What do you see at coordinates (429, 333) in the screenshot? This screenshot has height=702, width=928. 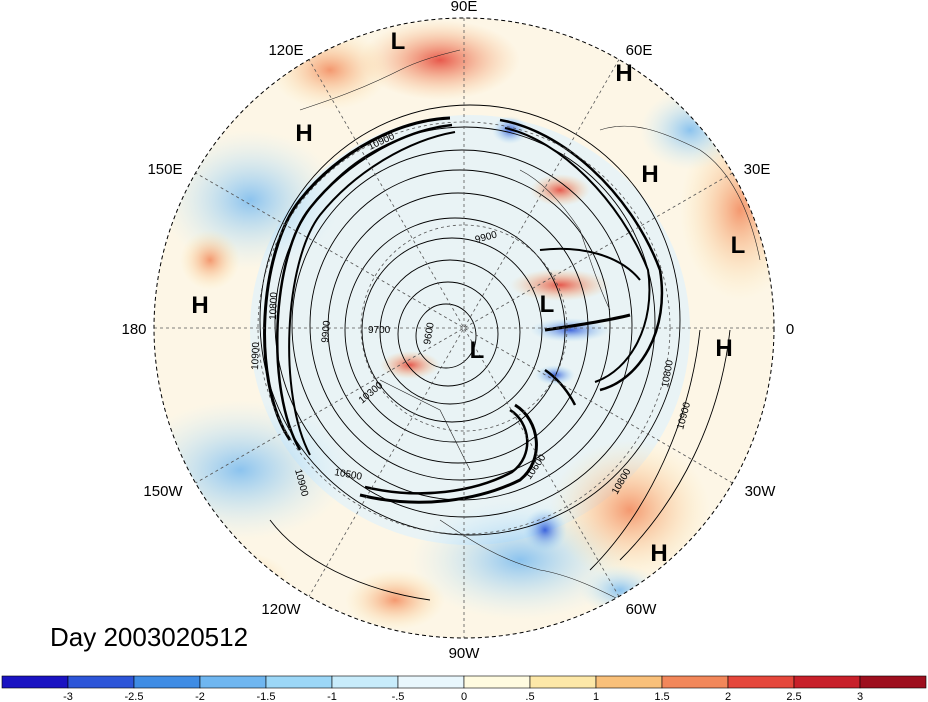 I see `contour-label: 9600` at bounding box center [429, 333].